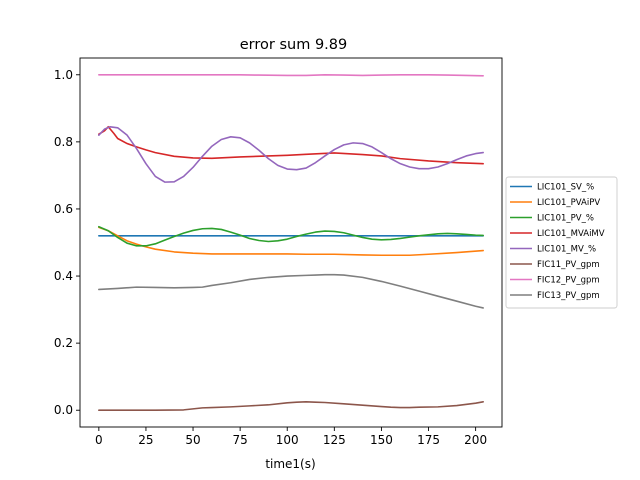 The image size is (640, 480). Describe the element at coordinates (565, 219) in the screenshot. I see `legend-label-2: LIC101_PV_%` at that location.